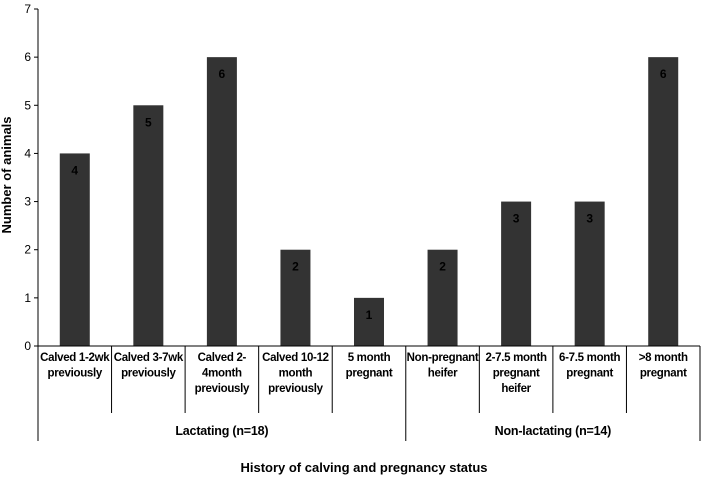 This screenshot has width=702, height=479. What do you see at coordinates (663, 358) in the screenshot?
I see `category-label: >8 month` at bounding box center [663, 358].